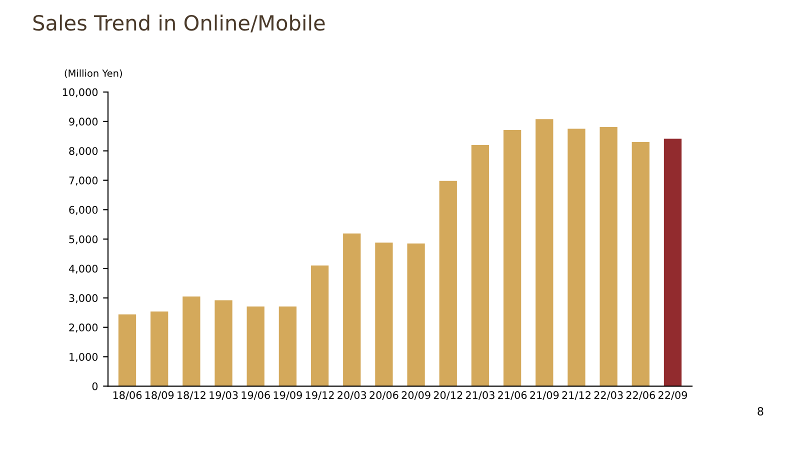  I want to click on x-tick-label: 18/12, so click(192, 395).